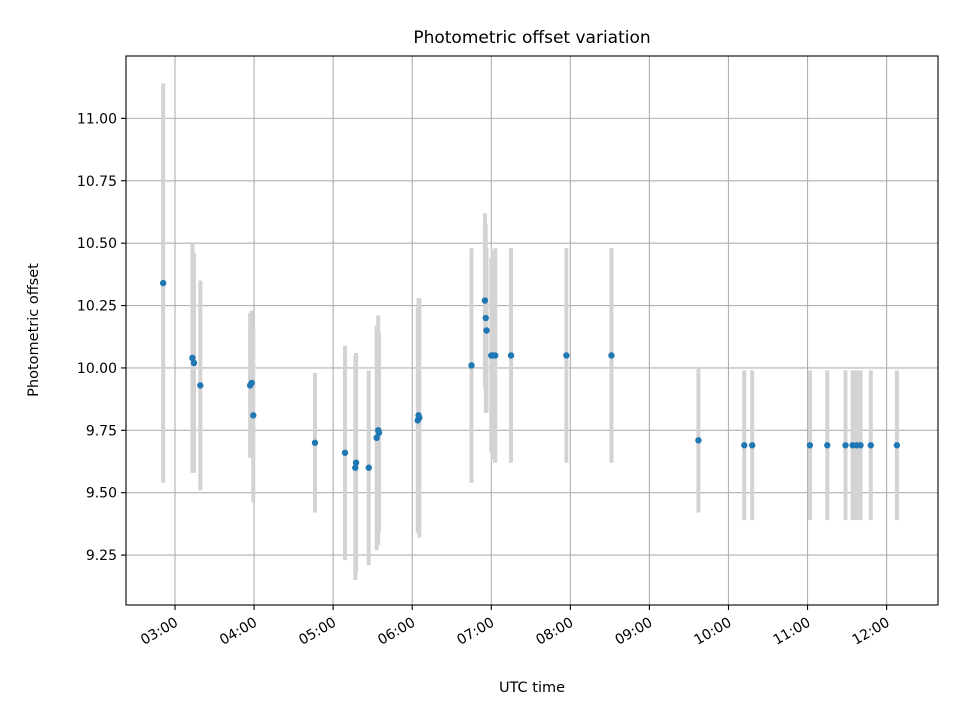 The height and width of the screenshot is (720, 960). I want to click on x-tick-label: 09:00, so click(633, 632).